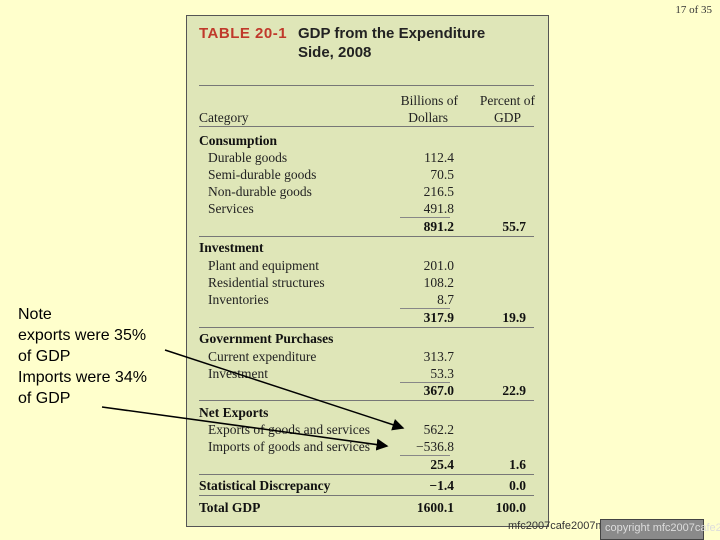  I want to click on col-header-percent-1: Percent of, so click(507, 100).